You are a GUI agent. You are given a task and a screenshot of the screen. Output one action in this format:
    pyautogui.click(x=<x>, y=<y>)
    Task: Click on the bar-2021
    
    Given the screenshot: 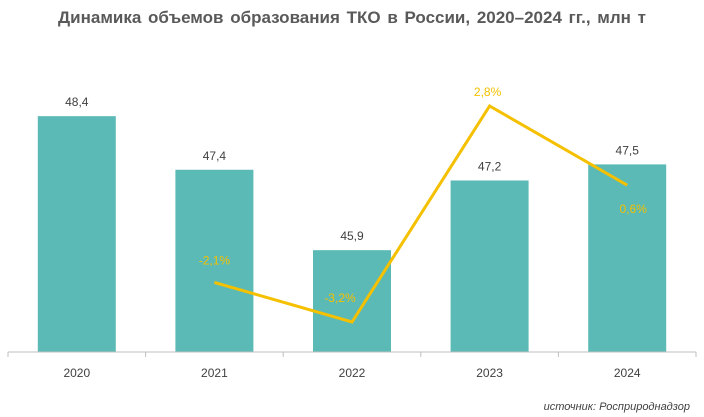 What is the action you would take?
    pyautogui.click(x=214, y=260)
    